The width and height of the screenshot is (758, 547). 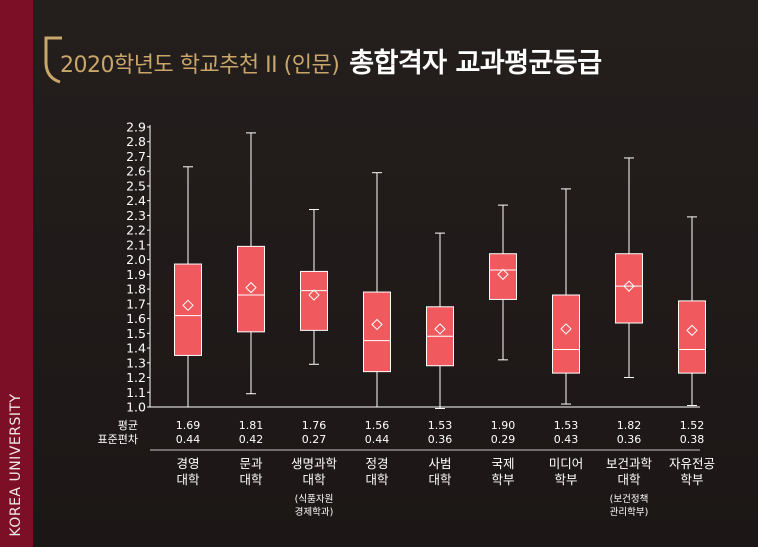 What do you see at coordinates (118, 439) in the screenshot?
I see `stat-label-std: 표준편차` at bounding box center [118, 439].